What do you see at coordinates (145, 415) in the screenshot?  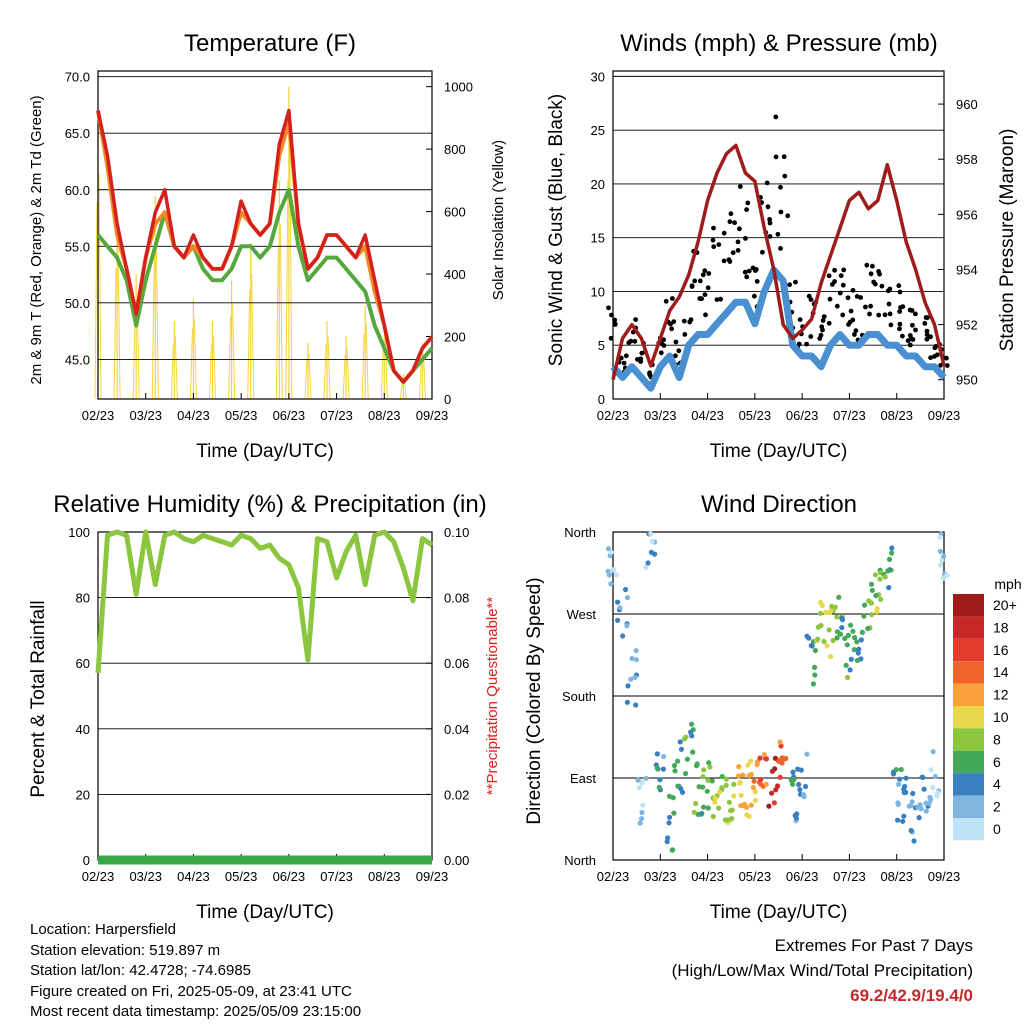 I see `x-tick-label-1: 03/23` at bounding box center [145, 415].